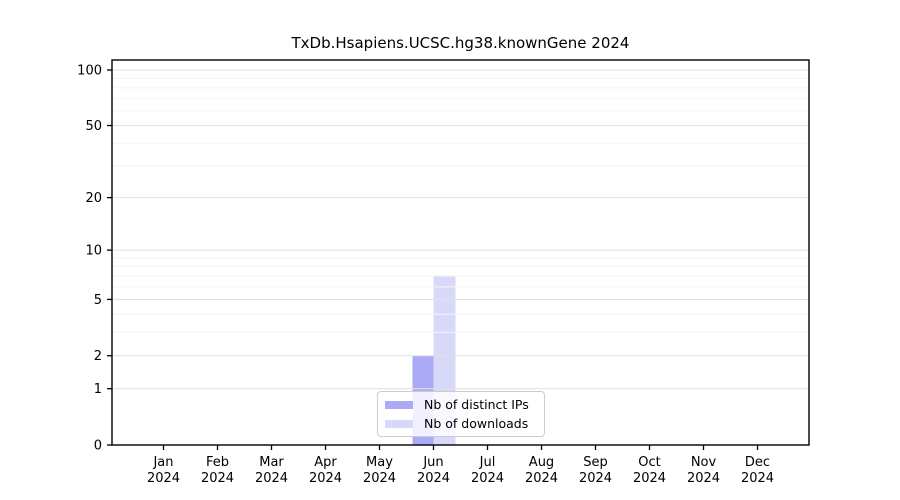 The image size is (900, 500). Describe the element at coordinates (93, 126) in the screenshot. I see `y-tick-label: 50` at that location.